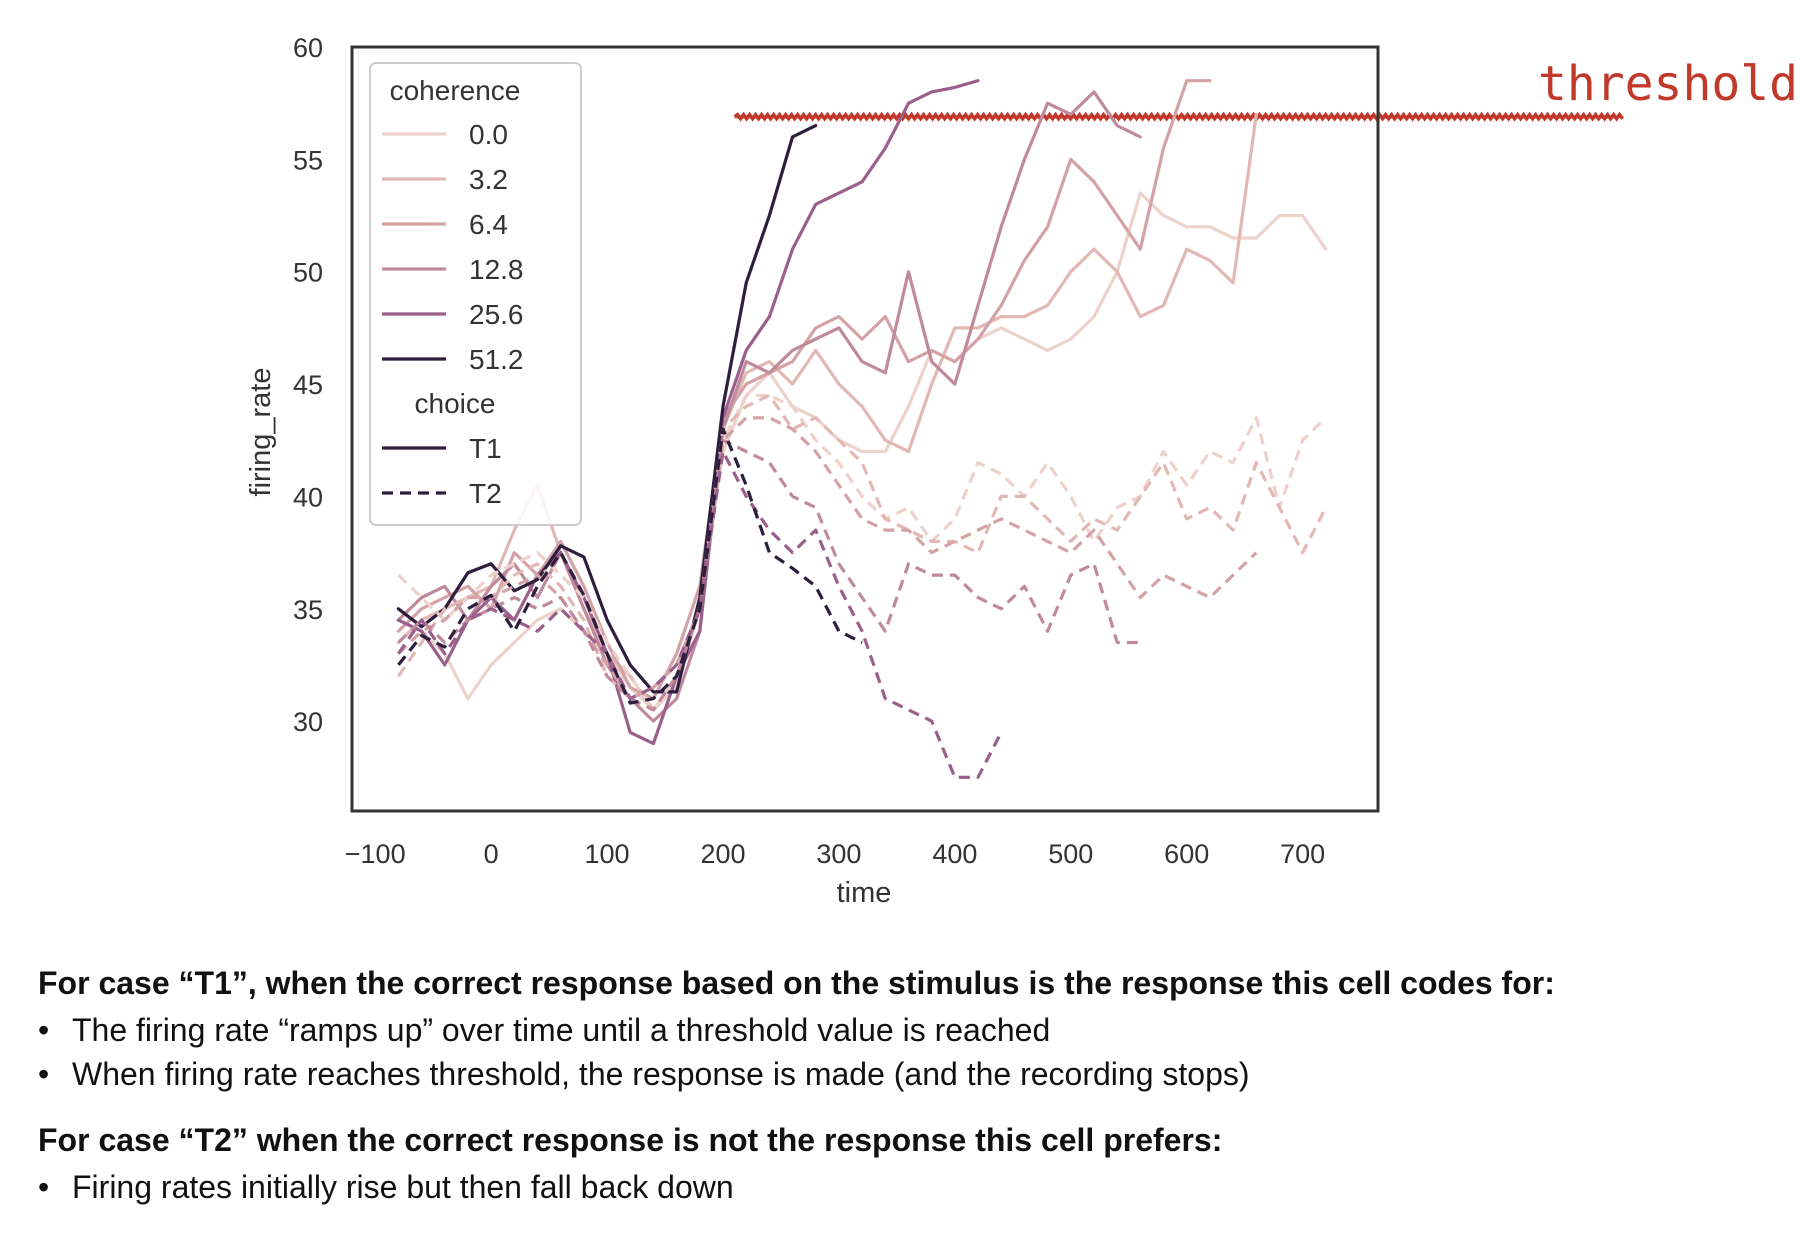 The height and width of the screenshot is (1250, 1800). I want to click on legend-label-51-2: 51.2, so click(496, 359).